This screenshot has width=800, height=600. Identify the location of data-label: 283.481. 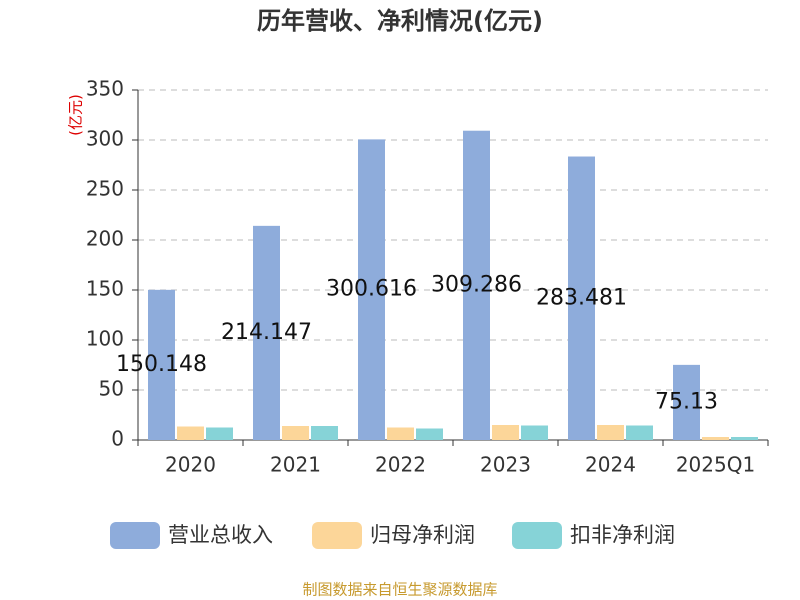
(581, 297).